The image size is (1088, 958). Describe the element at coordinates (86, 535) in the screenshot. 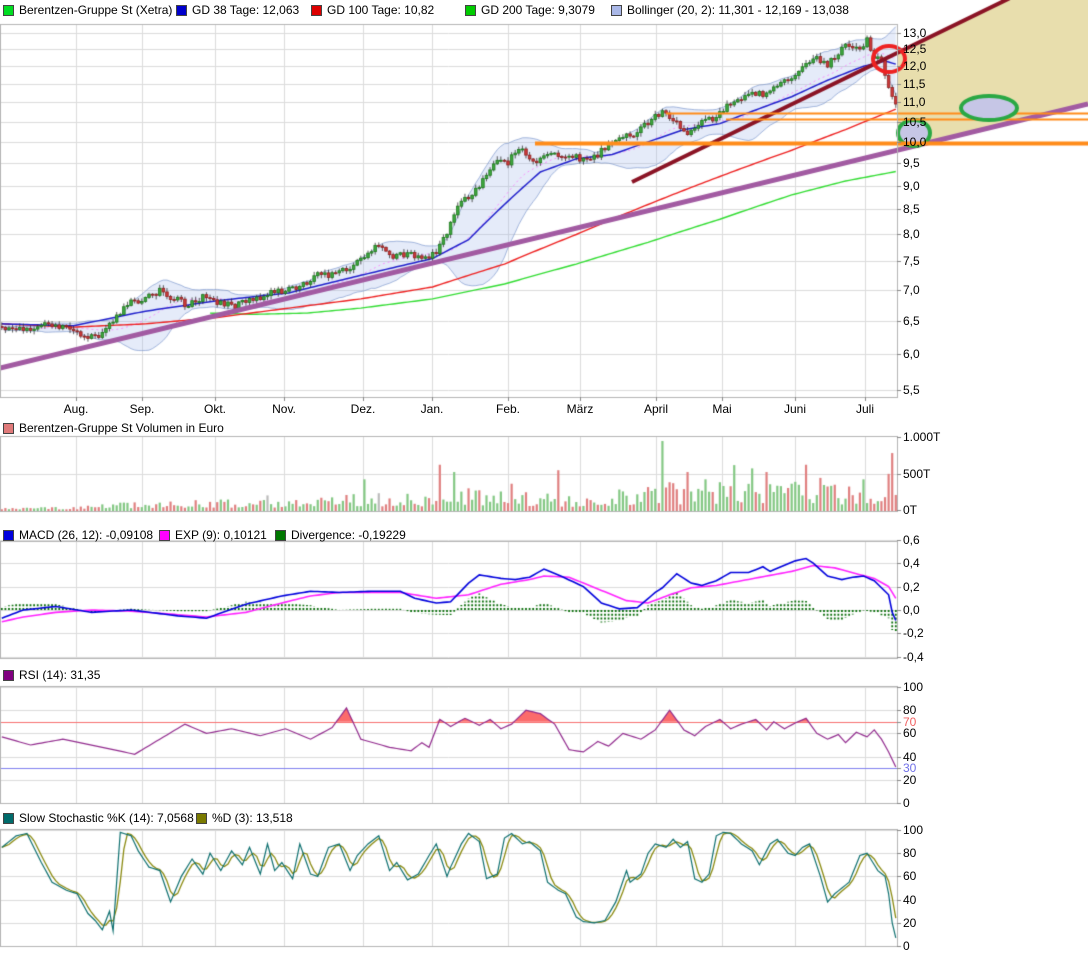

I see `legend-label: MACD (26, 12): -0,09108` at that location.